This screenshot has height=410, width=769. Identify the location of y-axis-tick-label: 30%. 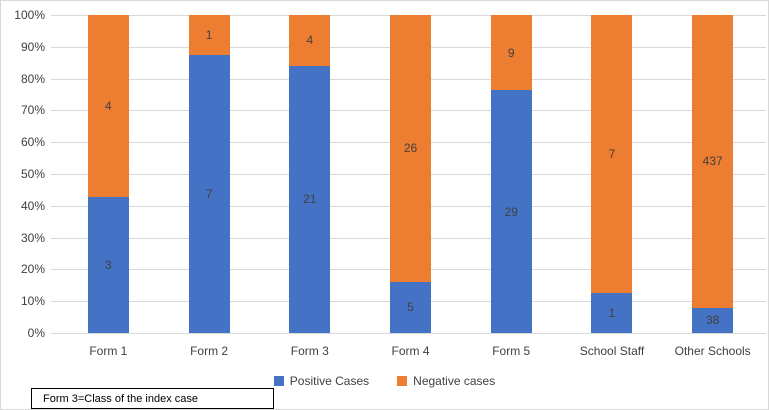
(32, 237).